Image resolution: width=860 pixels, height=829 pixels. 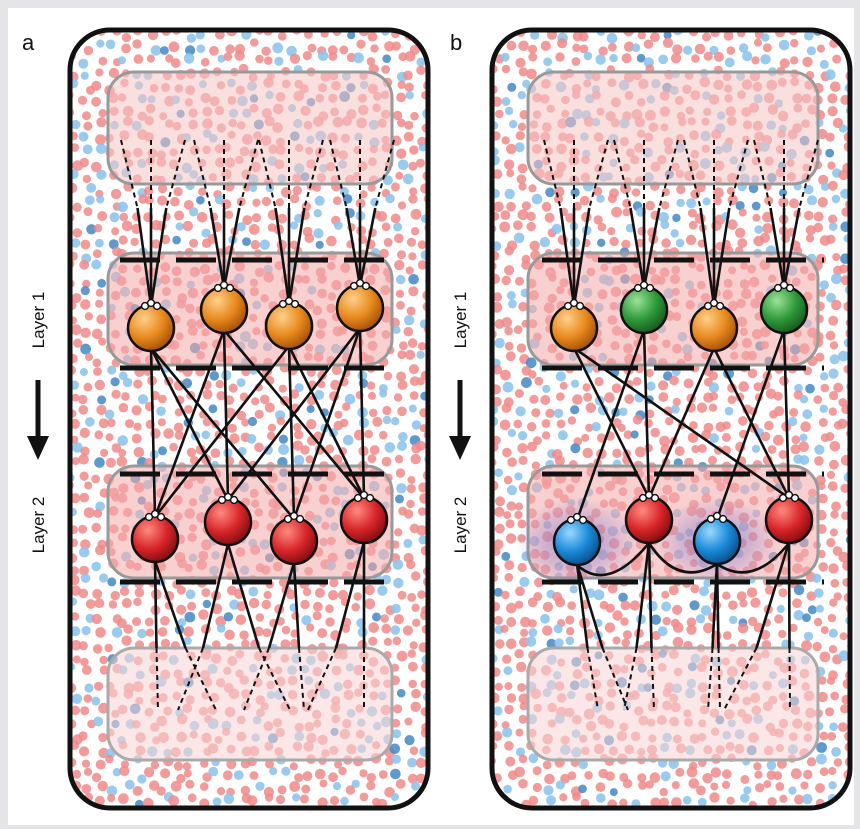 What do you see at coordinates (38, 525) in the screenshot?
I see `layer2-label-a: Layer 2` at bounding box center [38, 525].